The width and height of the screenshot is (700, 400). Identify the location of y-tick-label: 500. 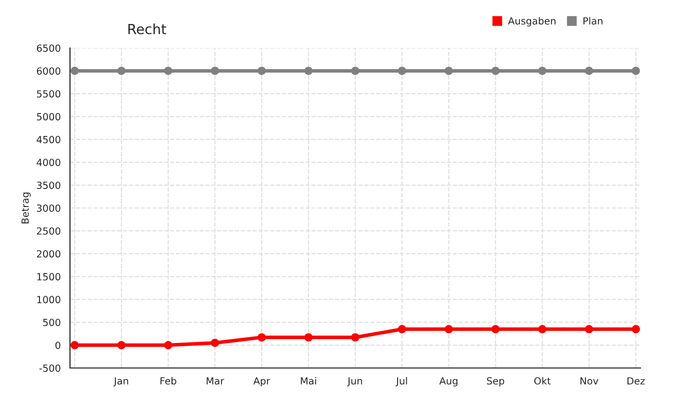
(51, 322).